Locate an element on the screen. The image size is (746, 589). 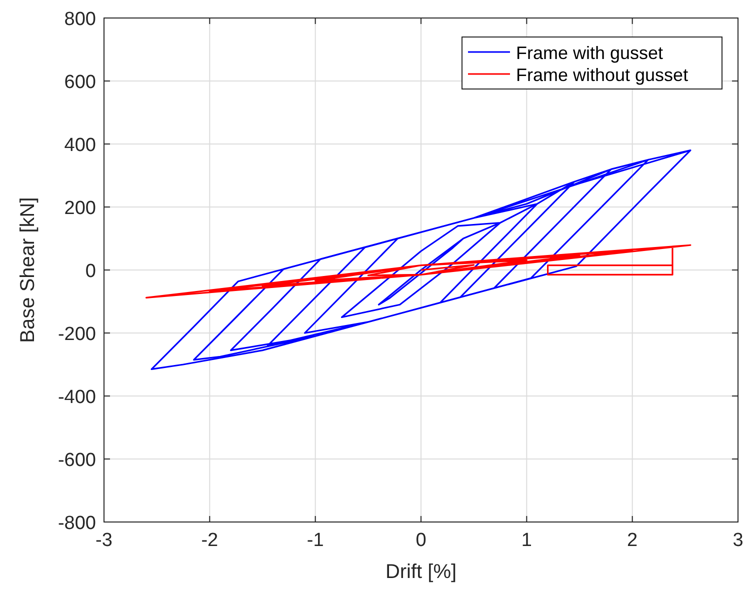
y-tick-label: -800 is located at coordinates (77, 523).